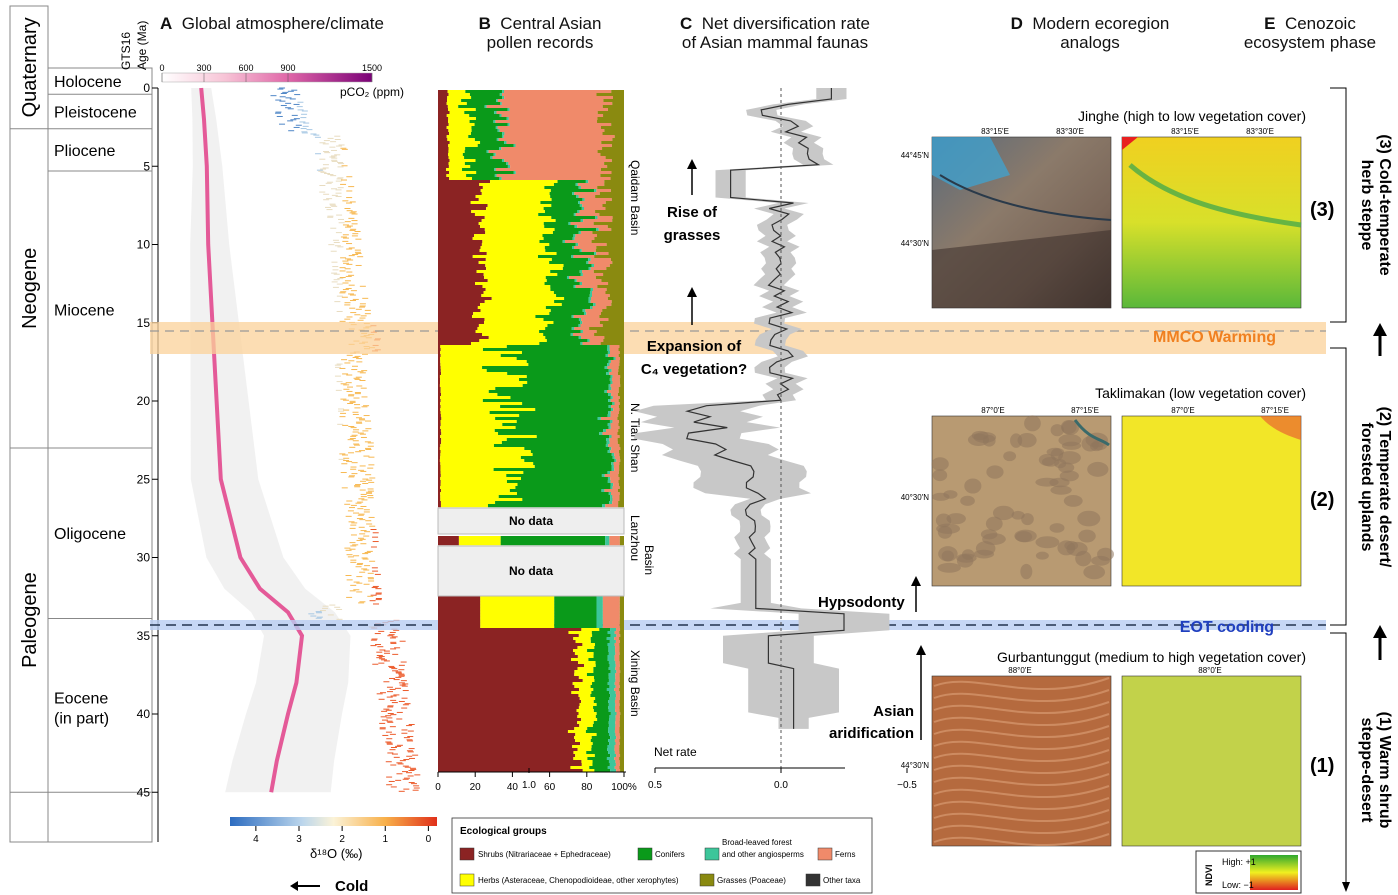  Describe the element at coordinates (90, 534) in the screenshot. I see `epoch-label: Oligocene` at that location.